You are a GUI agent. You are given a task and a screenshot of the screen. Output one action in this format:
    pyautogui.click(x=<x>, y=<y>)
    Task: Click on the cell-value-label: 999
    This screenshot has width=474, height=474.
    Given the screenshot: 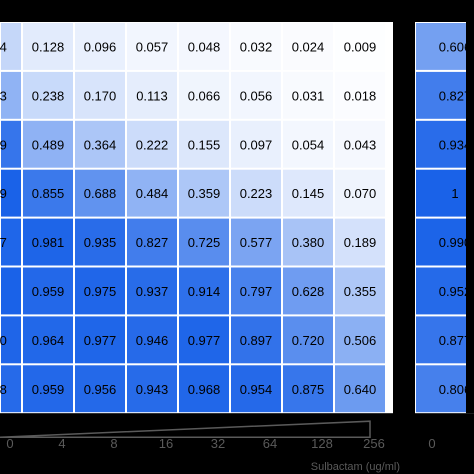 What is the action you would take?
    pyautogui.click(x=3, y=193)
    